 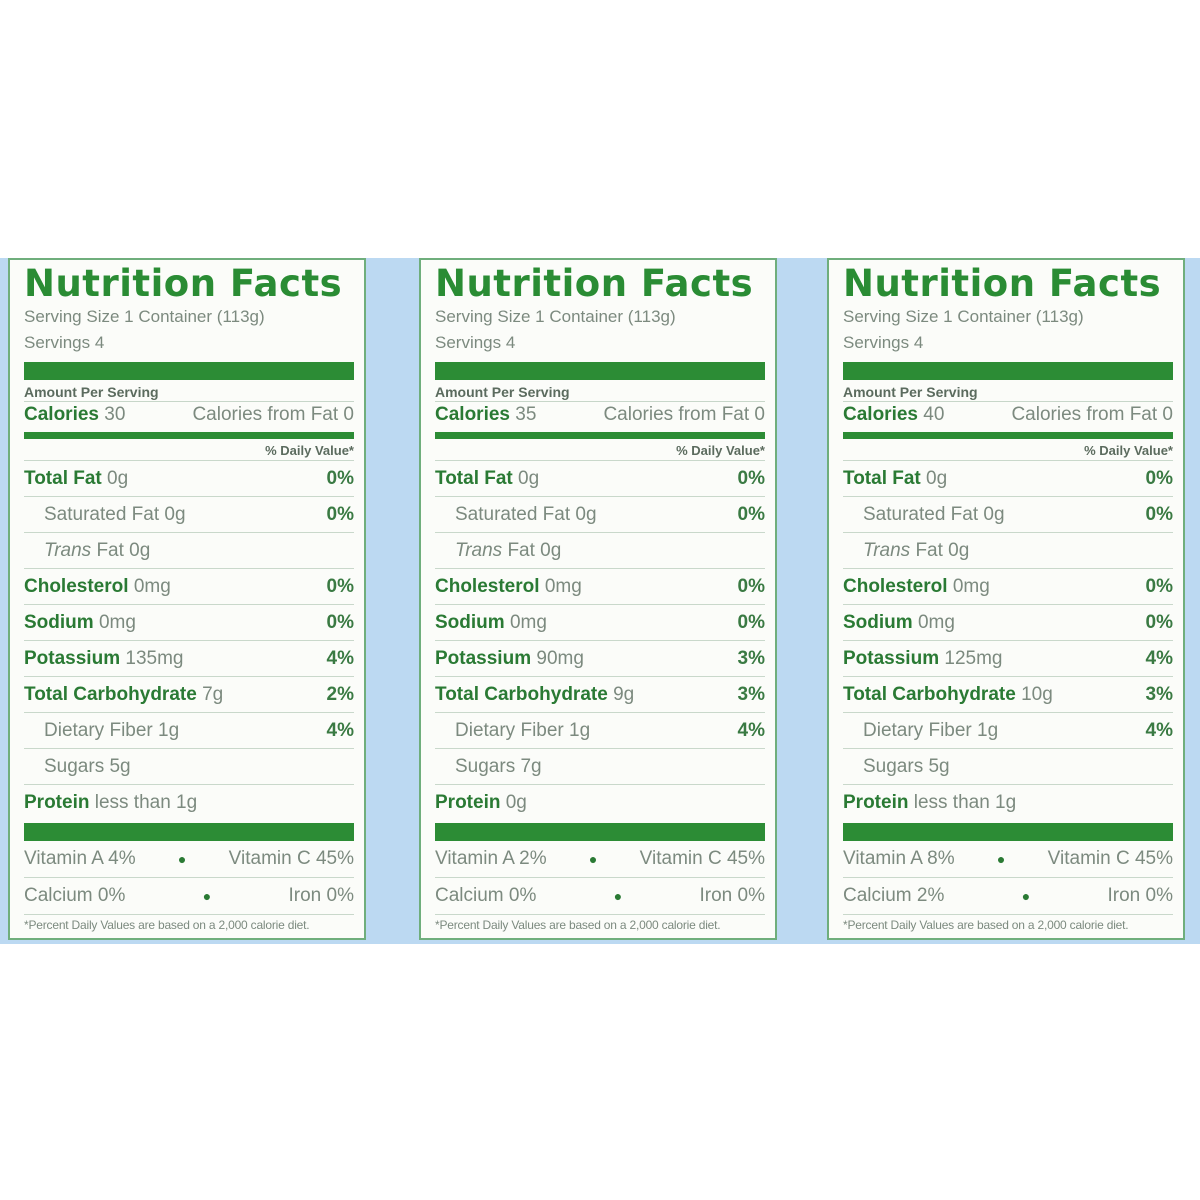 I want to click on nutrient-label-group: Sugars 7g, so click(x=488, y=767).